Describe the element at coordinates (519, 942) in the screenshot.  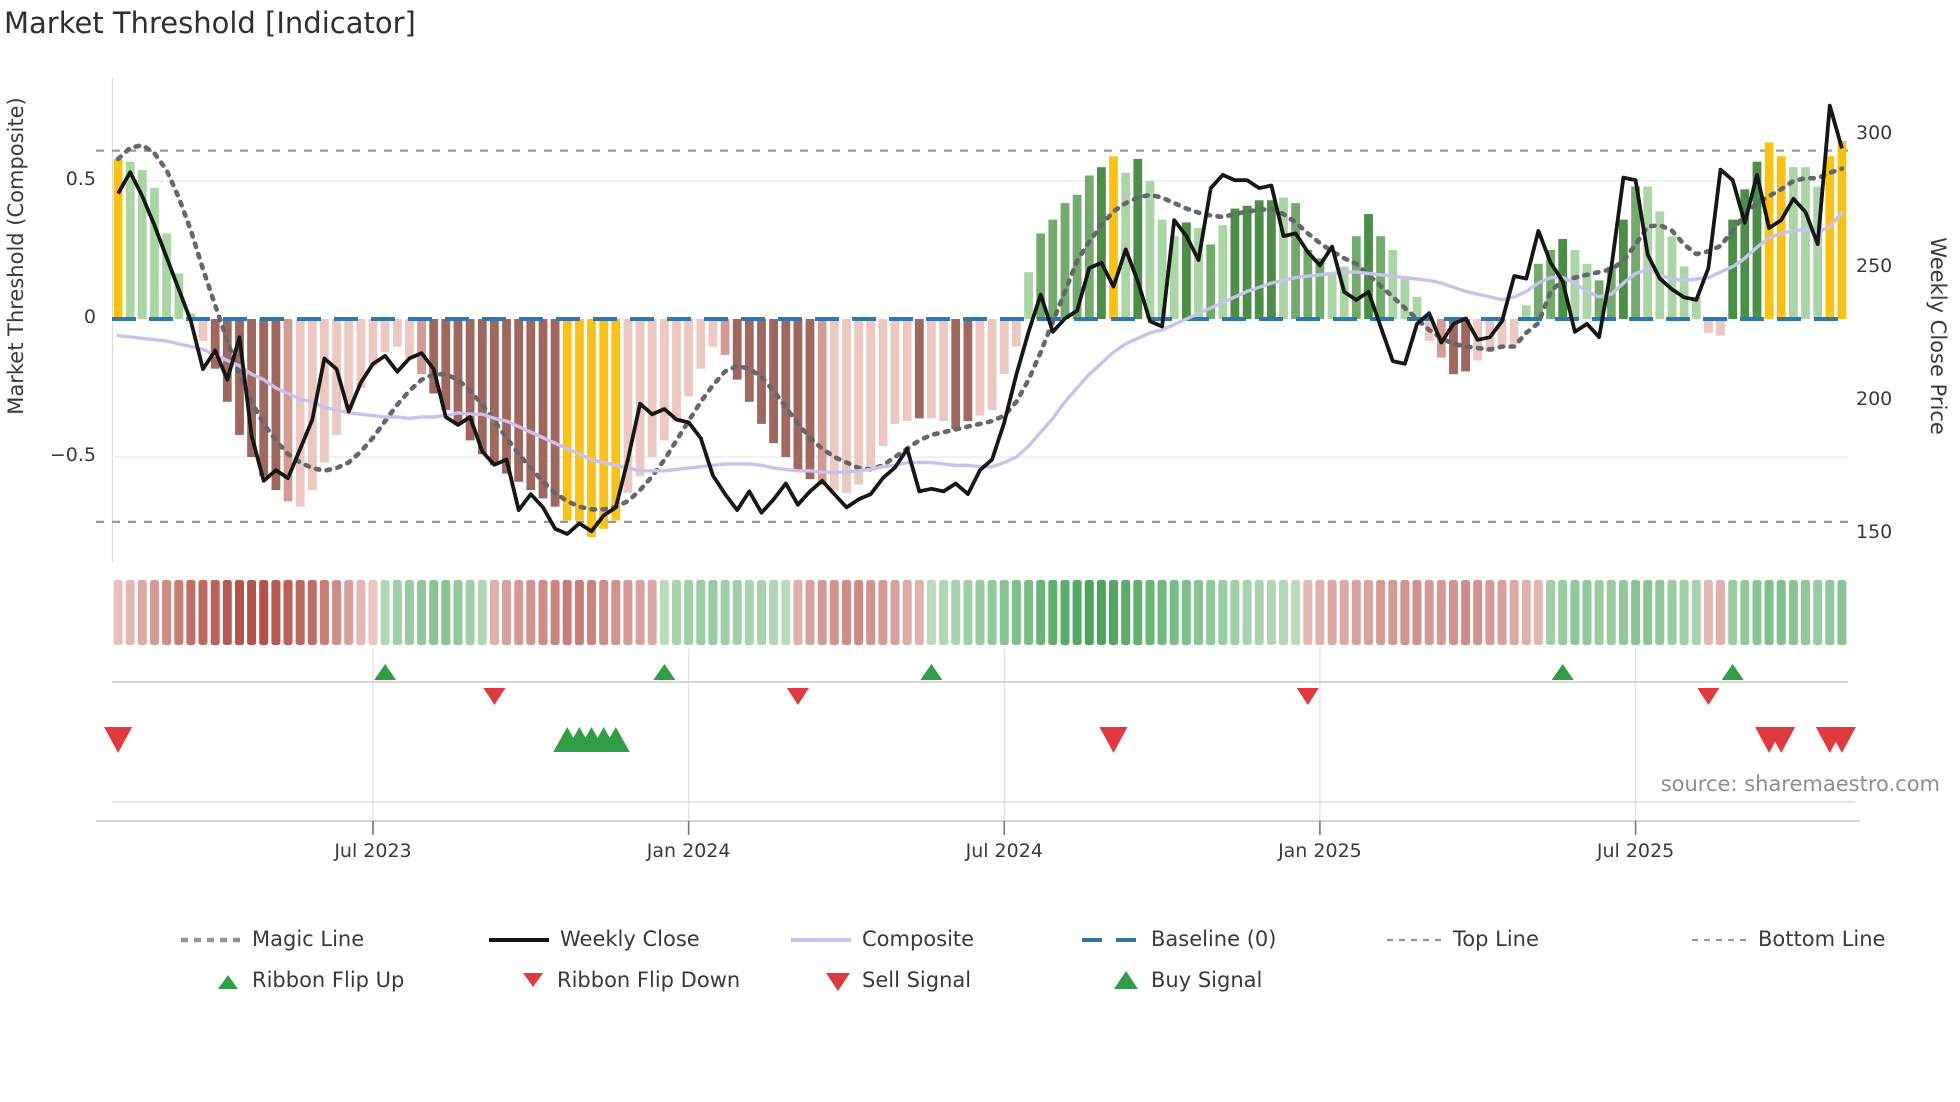
I see `legend-sample-solid-black` at that location.